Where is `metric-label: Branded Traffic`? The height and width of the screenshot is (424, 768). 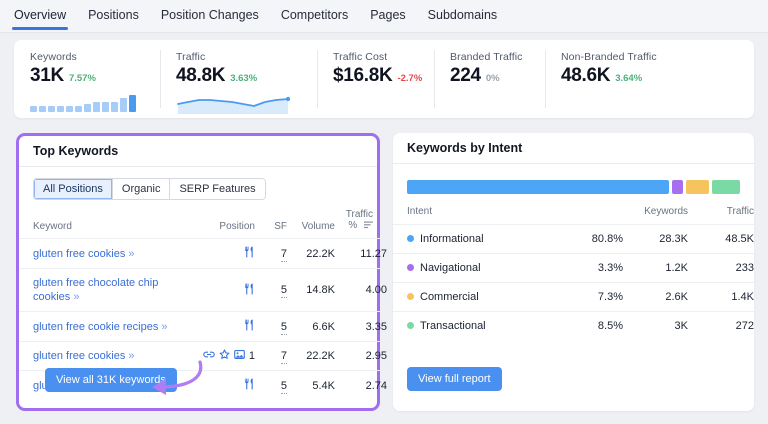
metric-label: Branded Traffic is located at coordinates (486, 57).